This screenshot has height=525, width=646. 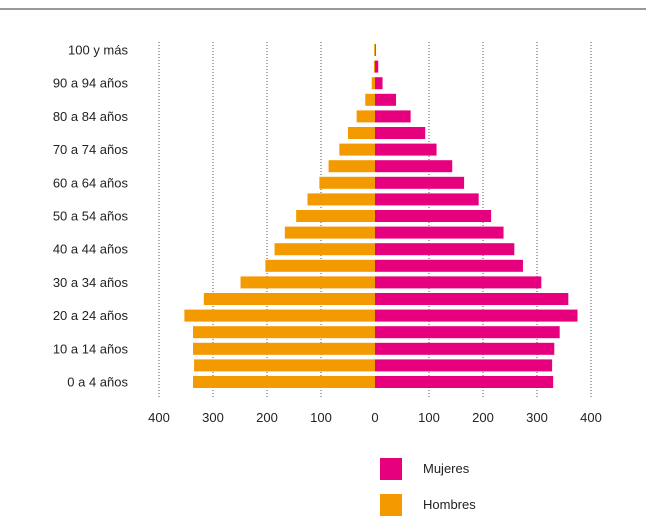 I want to click on category-label: 100 y más, so click(x=98, y=50).